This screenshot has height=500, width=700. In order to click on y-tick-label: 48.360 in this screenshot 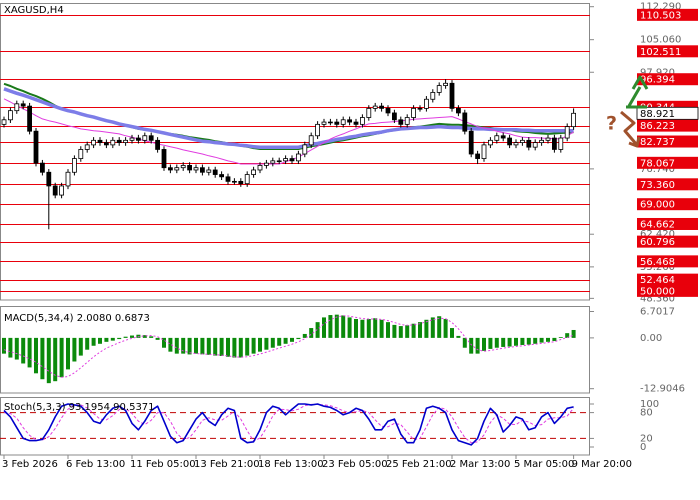, I will do `click(657, 298)`.